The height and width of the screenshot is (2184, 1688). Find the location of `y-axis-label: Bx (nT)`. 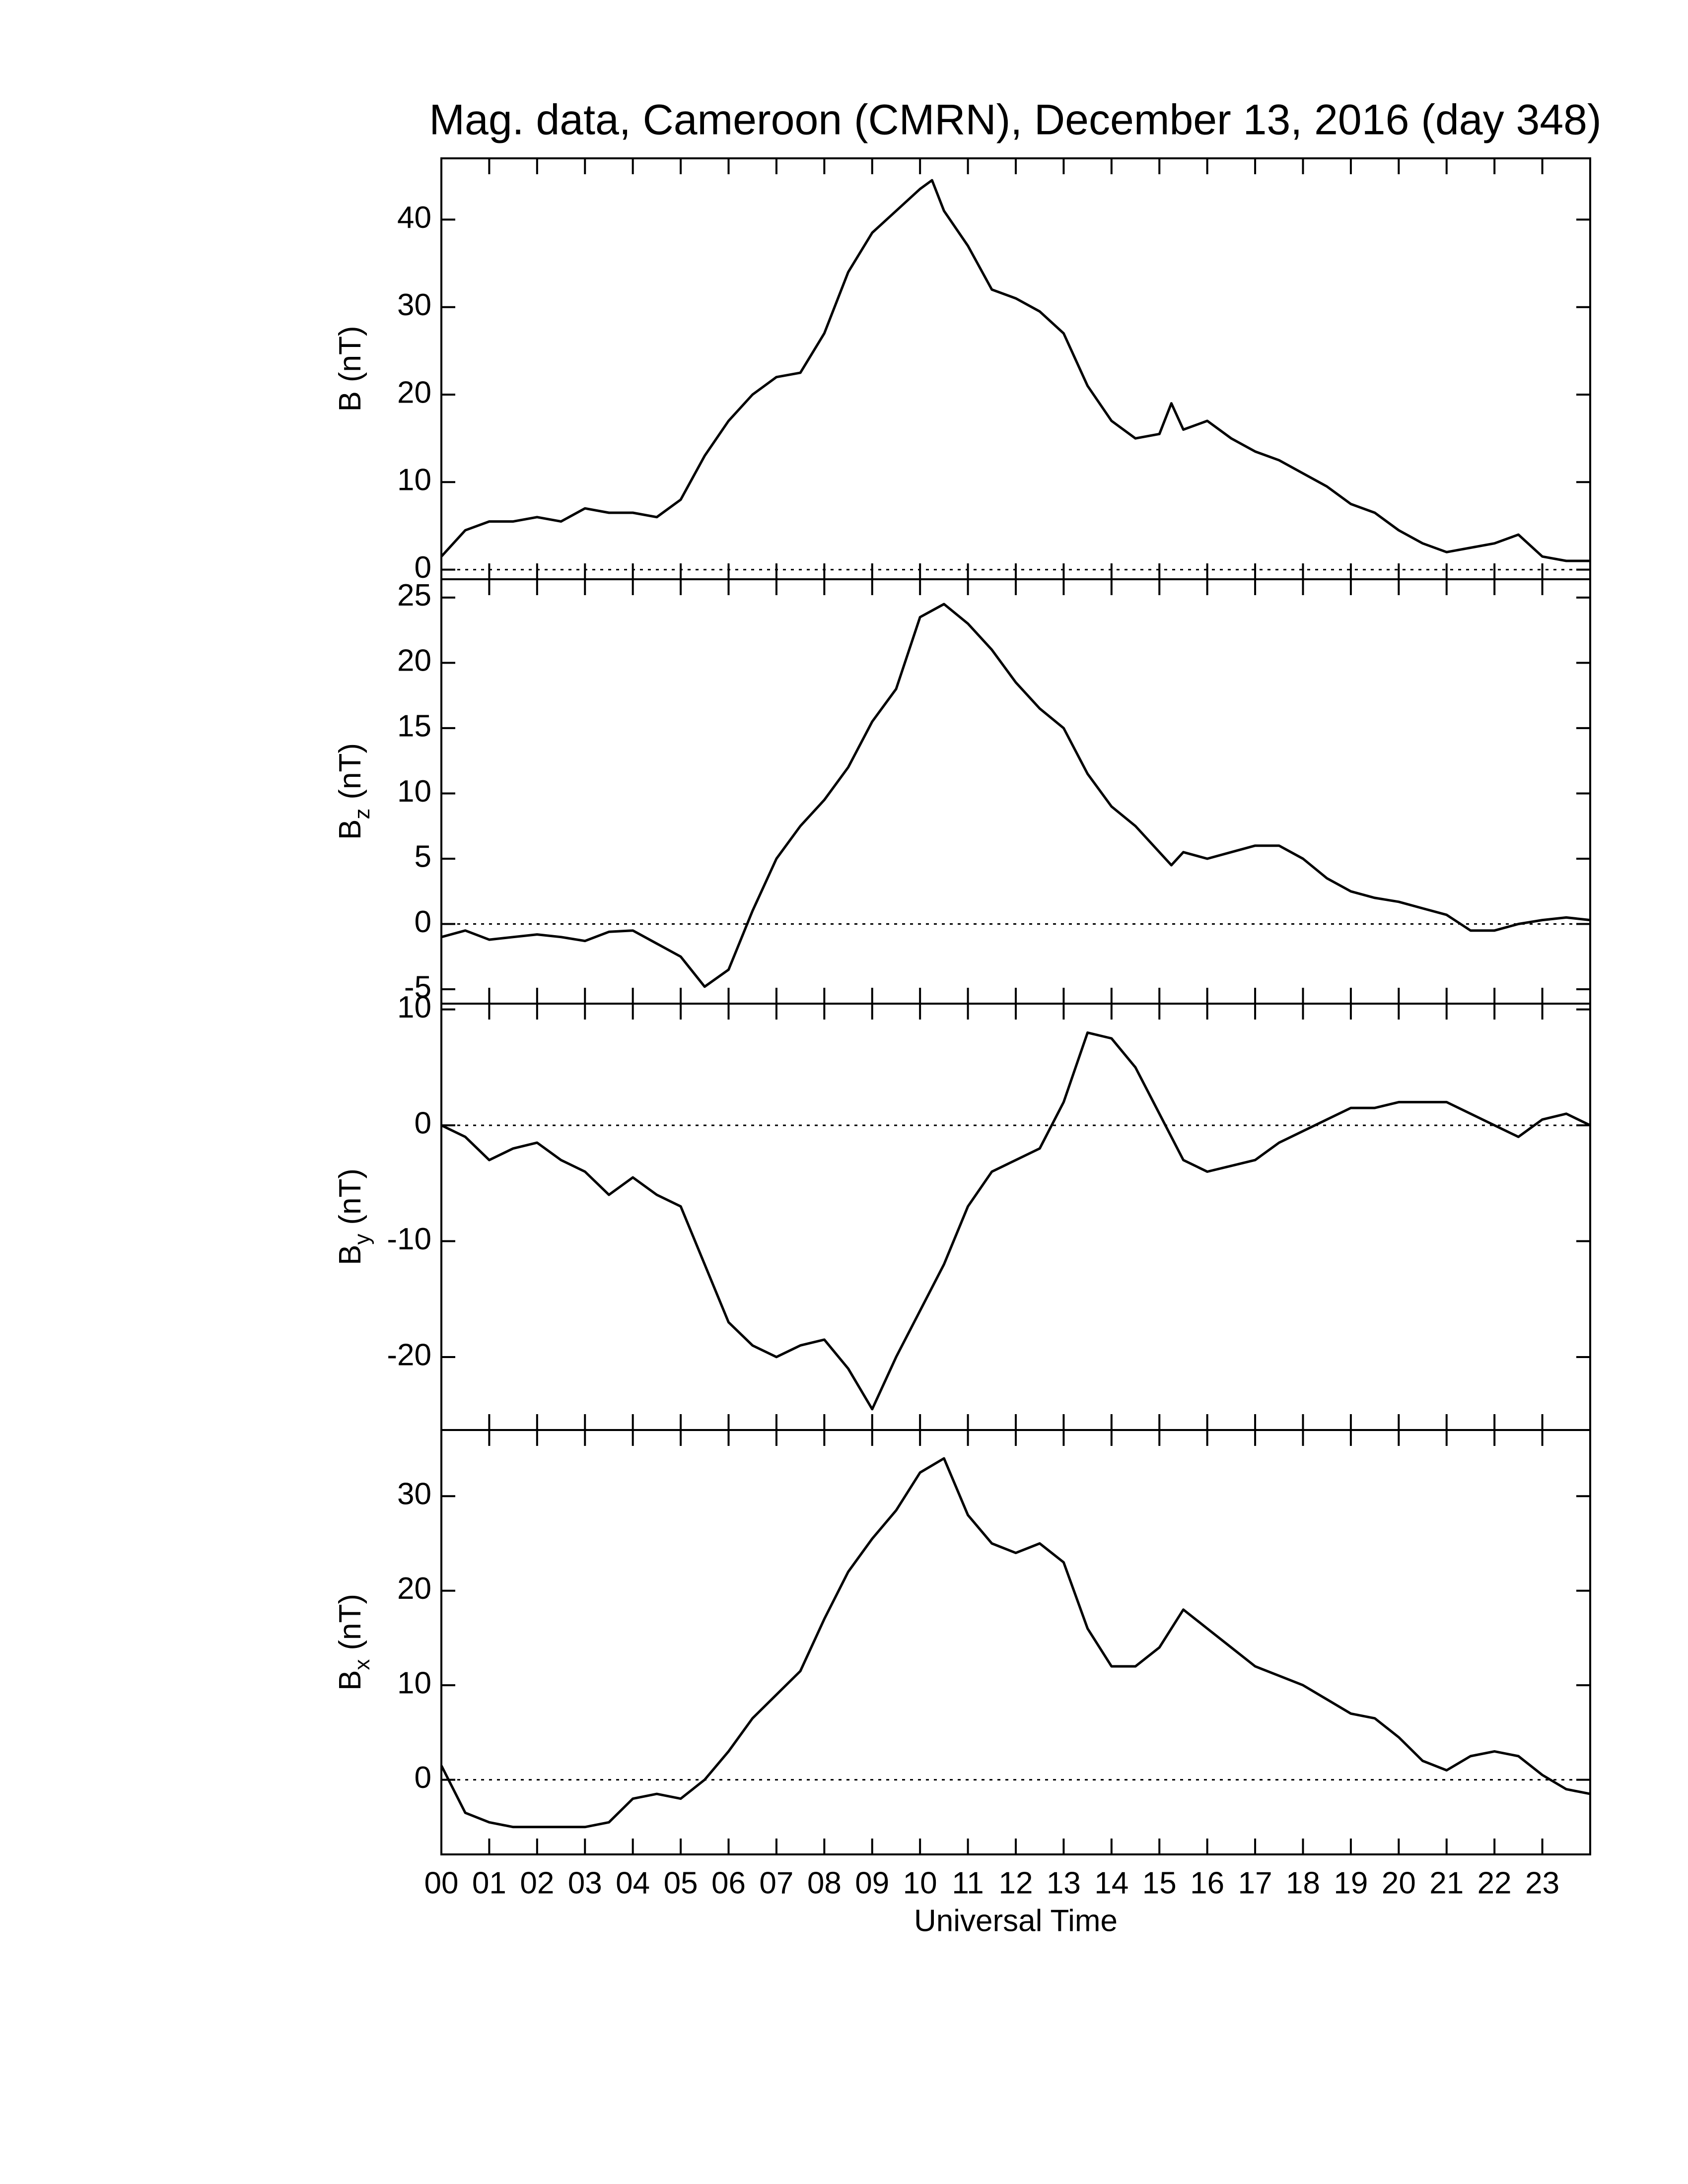

y-axis-label: Bx (nT) is located at coordinates (353, 1642).